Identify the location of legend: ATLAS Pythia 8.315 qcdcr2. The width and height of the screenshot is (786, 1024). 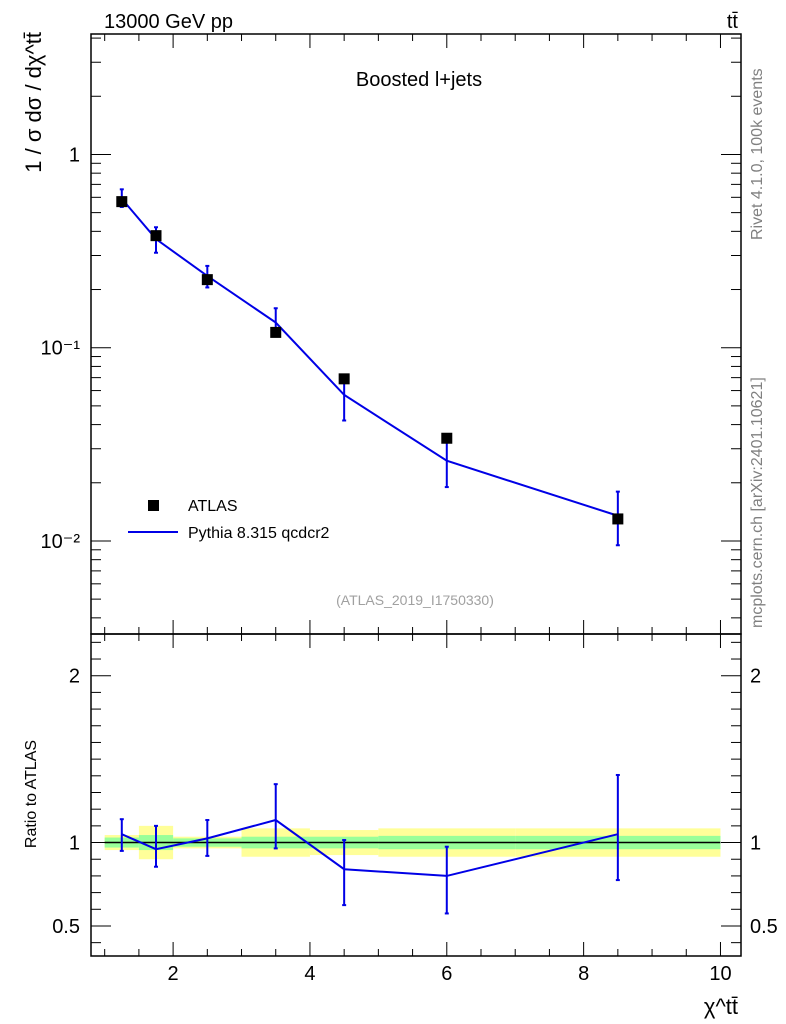
(229, 520).